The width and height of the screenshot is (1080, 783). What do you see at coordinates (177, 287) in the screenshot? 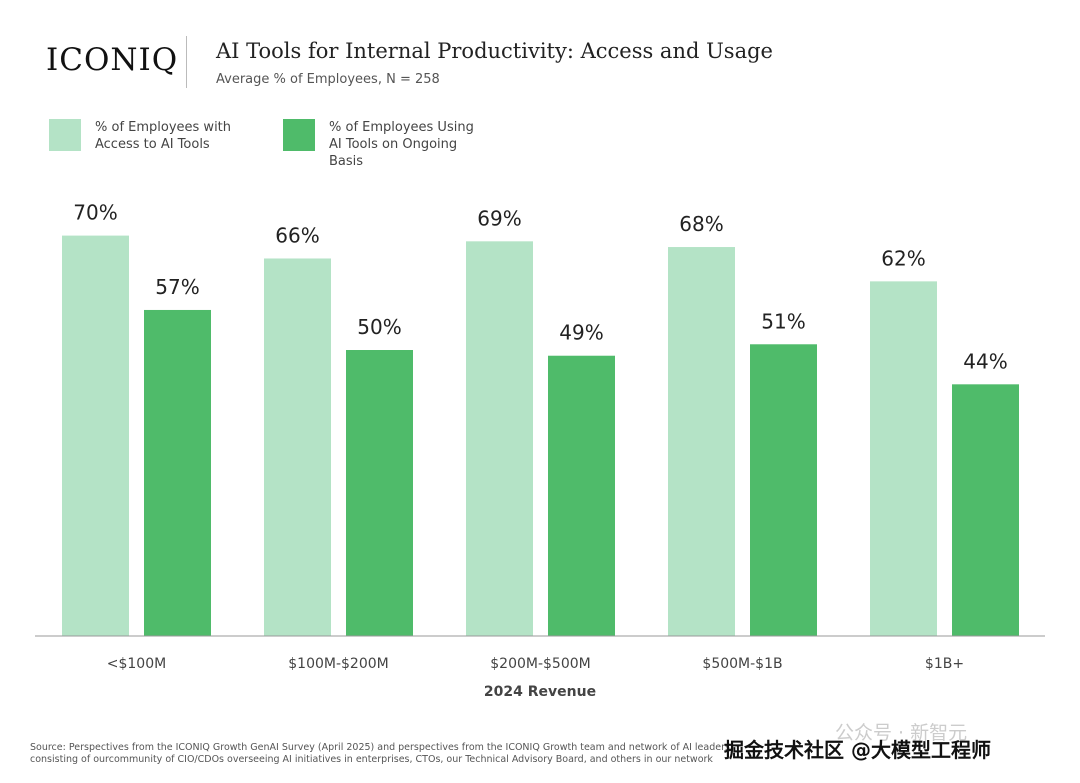
I see `data-label: 57%` at bounding box center [177, 287].